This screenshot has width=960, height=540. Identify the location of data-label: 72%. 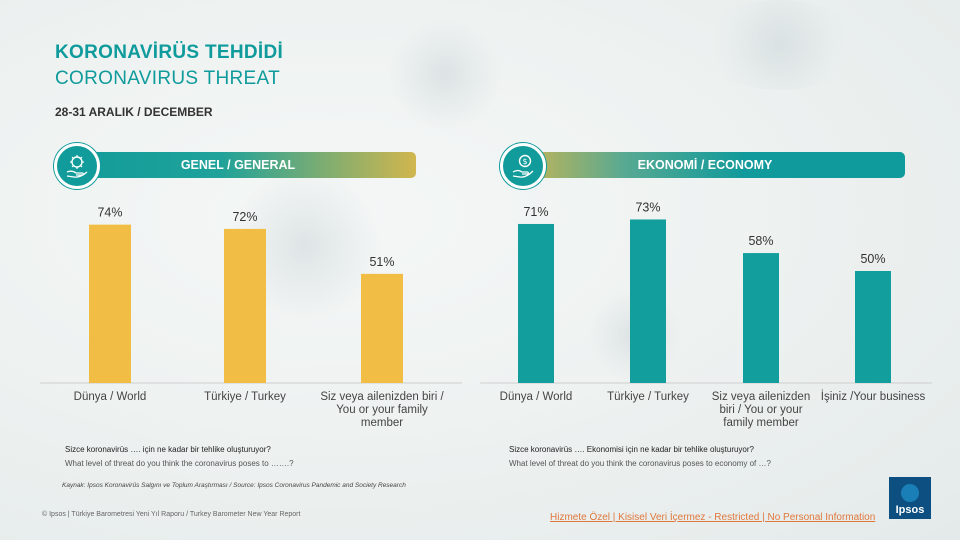
(244, 217).